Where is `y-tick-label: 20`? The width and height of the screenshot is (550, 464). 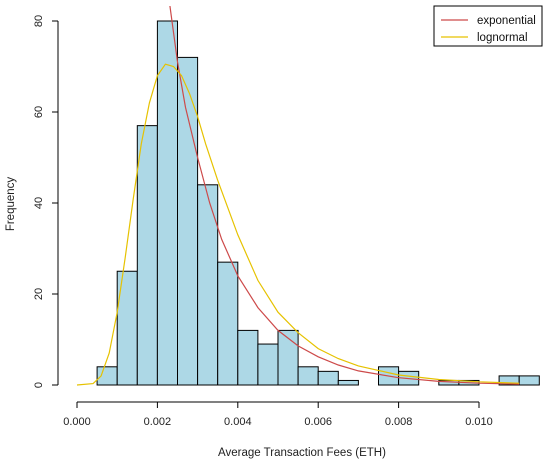
y-tick-label: 20 is located at coordinates (39, 294).